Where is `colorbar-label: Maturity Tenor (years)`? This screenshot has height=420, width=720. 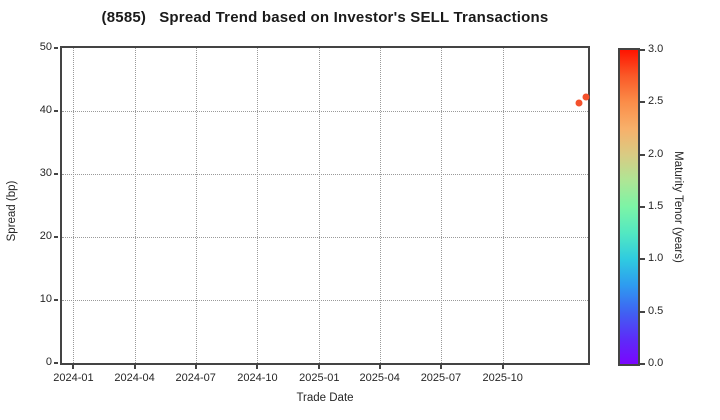
colorbar-label: Maturity Tenor (years) is located at coordinates (678, 207).